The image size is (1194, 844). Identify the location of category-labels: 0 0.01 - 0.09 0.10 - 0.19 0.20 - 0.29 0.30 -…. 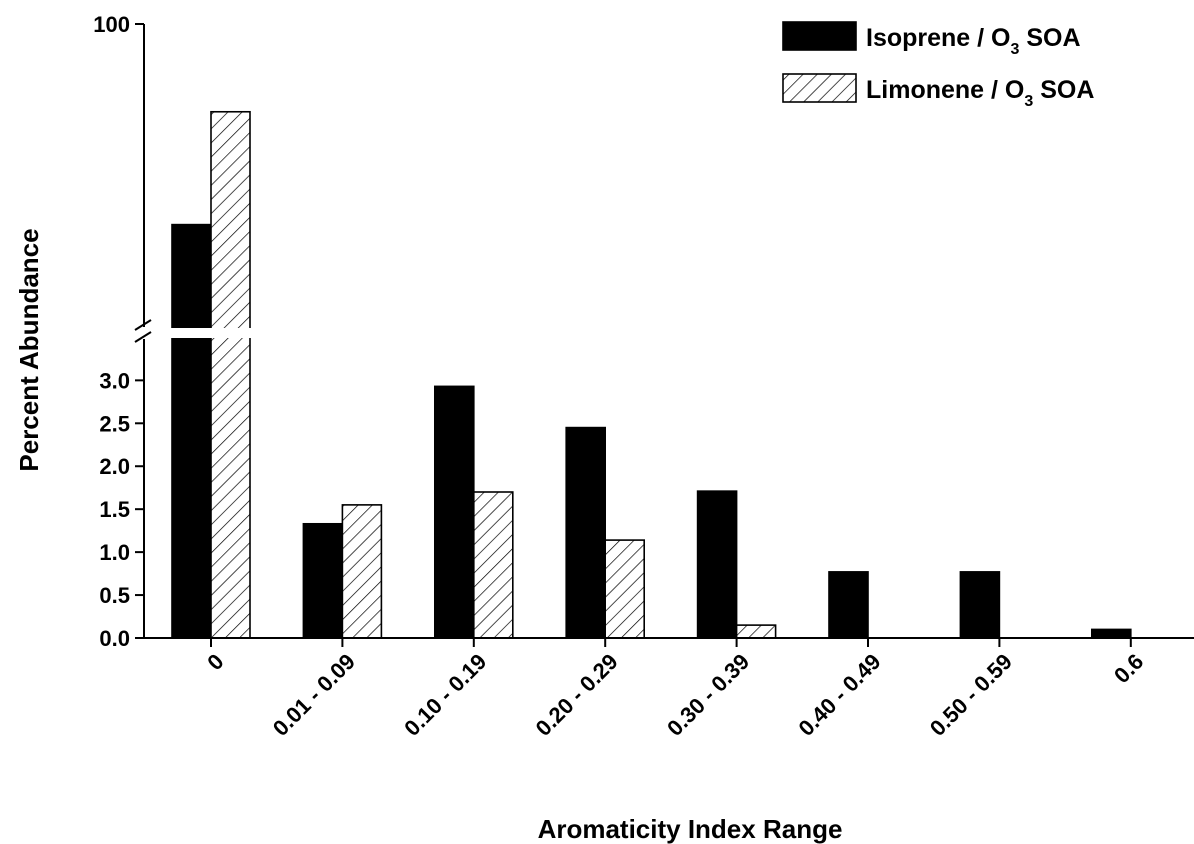
(675, 695).